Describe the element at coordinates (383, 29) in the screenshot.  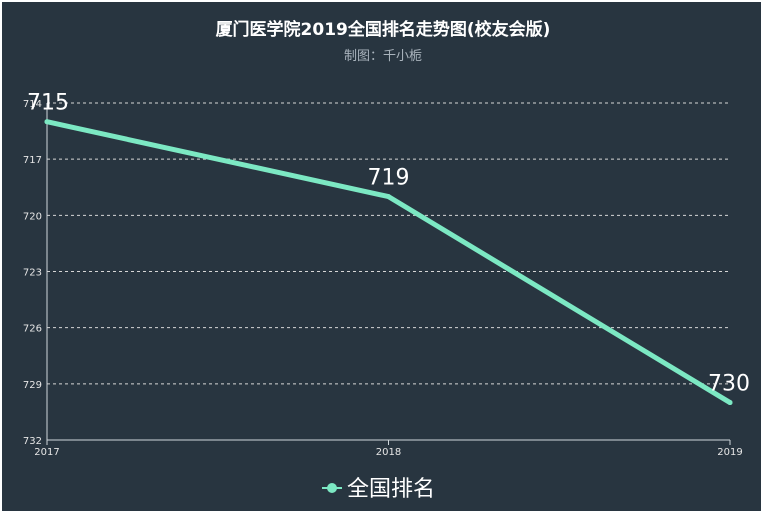
I see `chart-title: 厦门医学院2019全国排名走势图(校友会版)` at that location.